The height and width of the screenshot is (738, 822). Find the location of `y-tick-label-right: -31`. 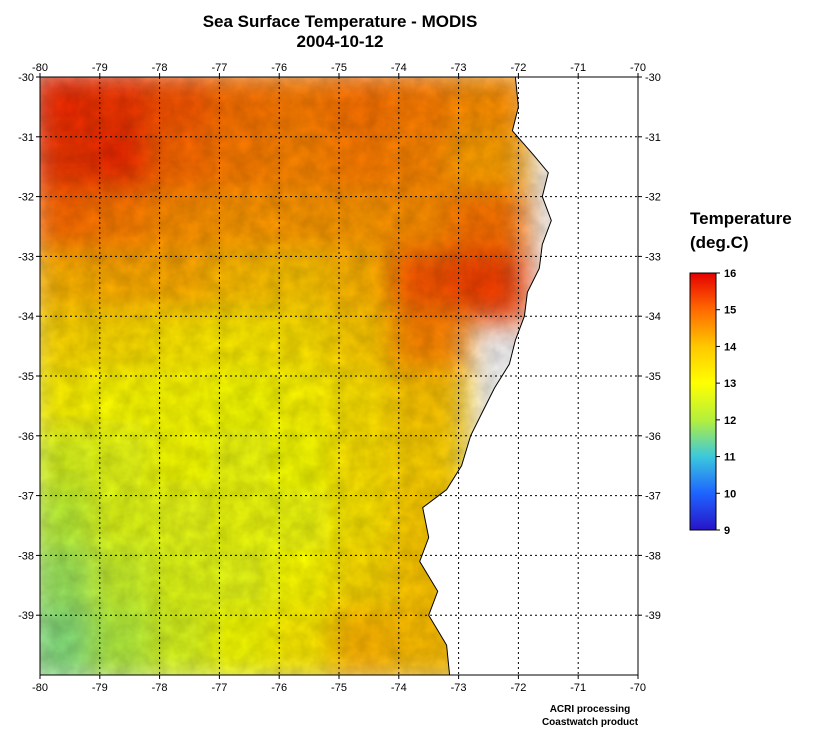

y-tick-label-right: -31 is located at coordinates (653, 138).